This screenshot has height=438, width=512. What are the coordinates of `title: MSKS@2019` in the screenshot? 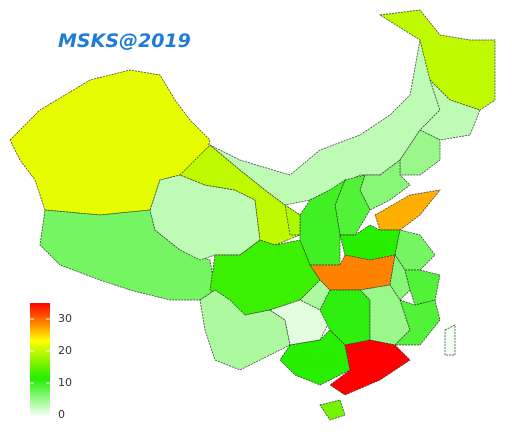 It's located at (124, 41).